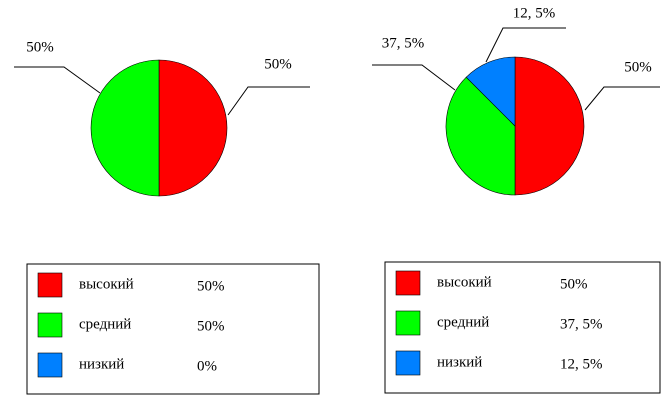  I want to click on legend-value: 0%, so click(207, 366).